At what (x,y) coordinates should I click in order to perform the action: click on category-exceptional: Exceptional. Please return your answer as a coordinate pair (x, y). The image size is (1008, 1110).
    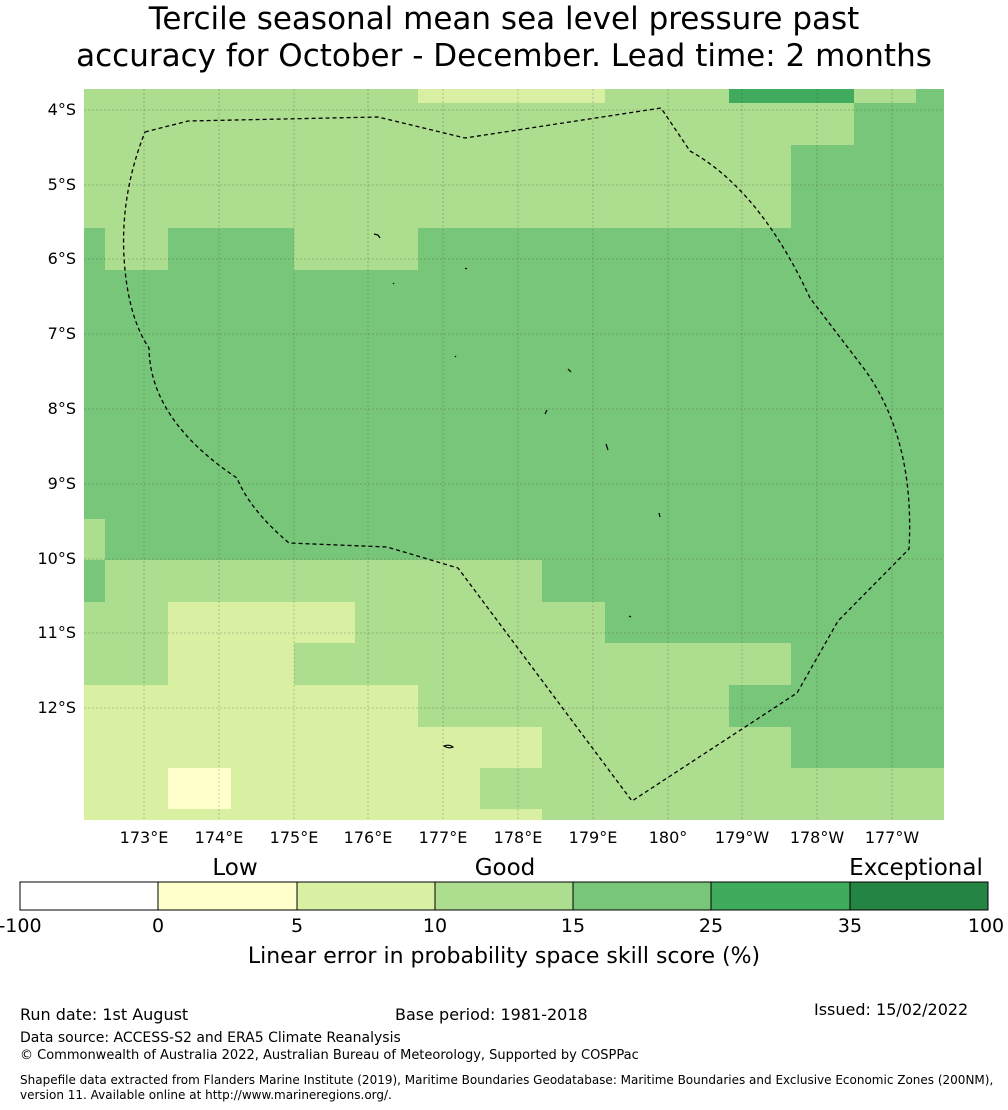
    Looking at the image, I should click on (916, 868).